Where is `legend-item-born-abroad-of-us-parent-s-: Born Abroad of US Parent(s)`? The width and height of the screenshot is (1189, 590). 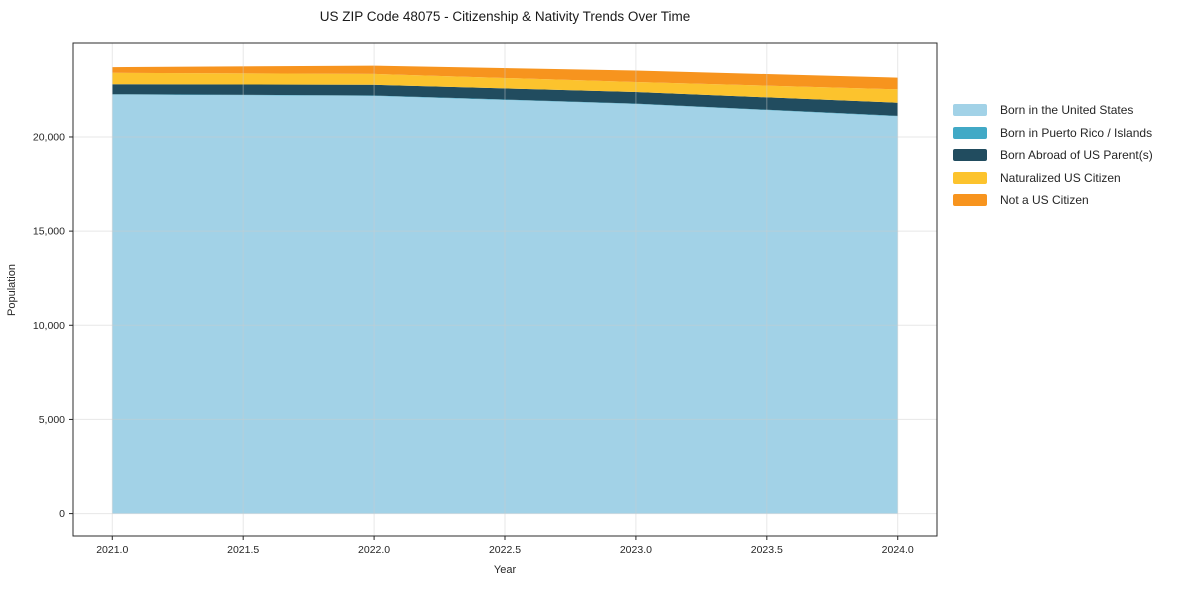
legend-item-born-abroad-of-us-parent-s-: Born Abroad of US Parent(s) is located at coordinates (1053, 155).